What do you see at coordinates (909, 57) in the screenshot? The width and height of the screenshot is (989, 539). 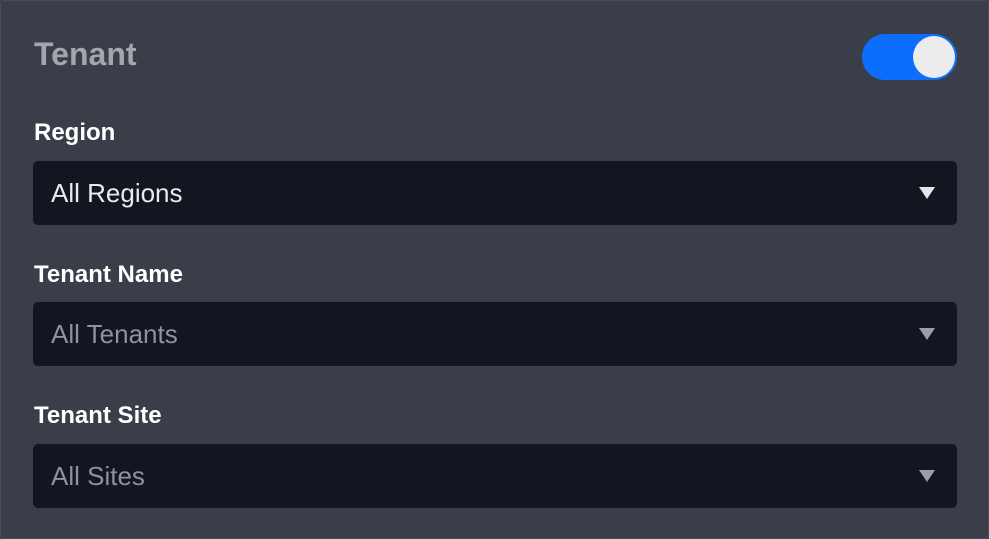 I see `tenant-toggle` at bounding box center [909, 57].